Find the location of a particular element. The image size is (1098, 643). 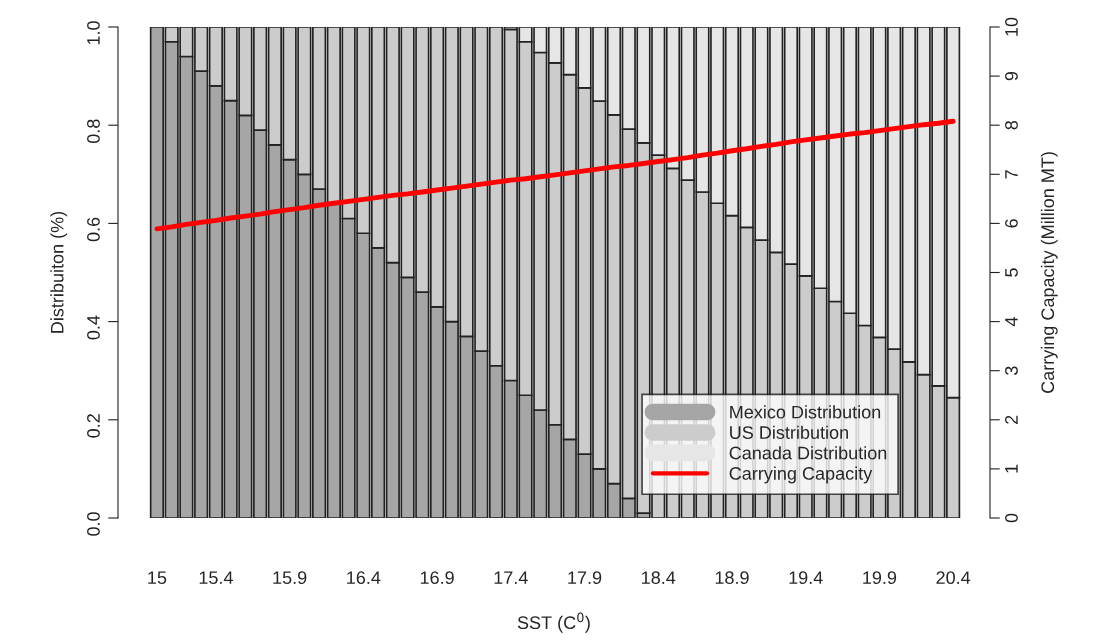

y2-tick-label: 5 is located at coordinates (1011, 272).